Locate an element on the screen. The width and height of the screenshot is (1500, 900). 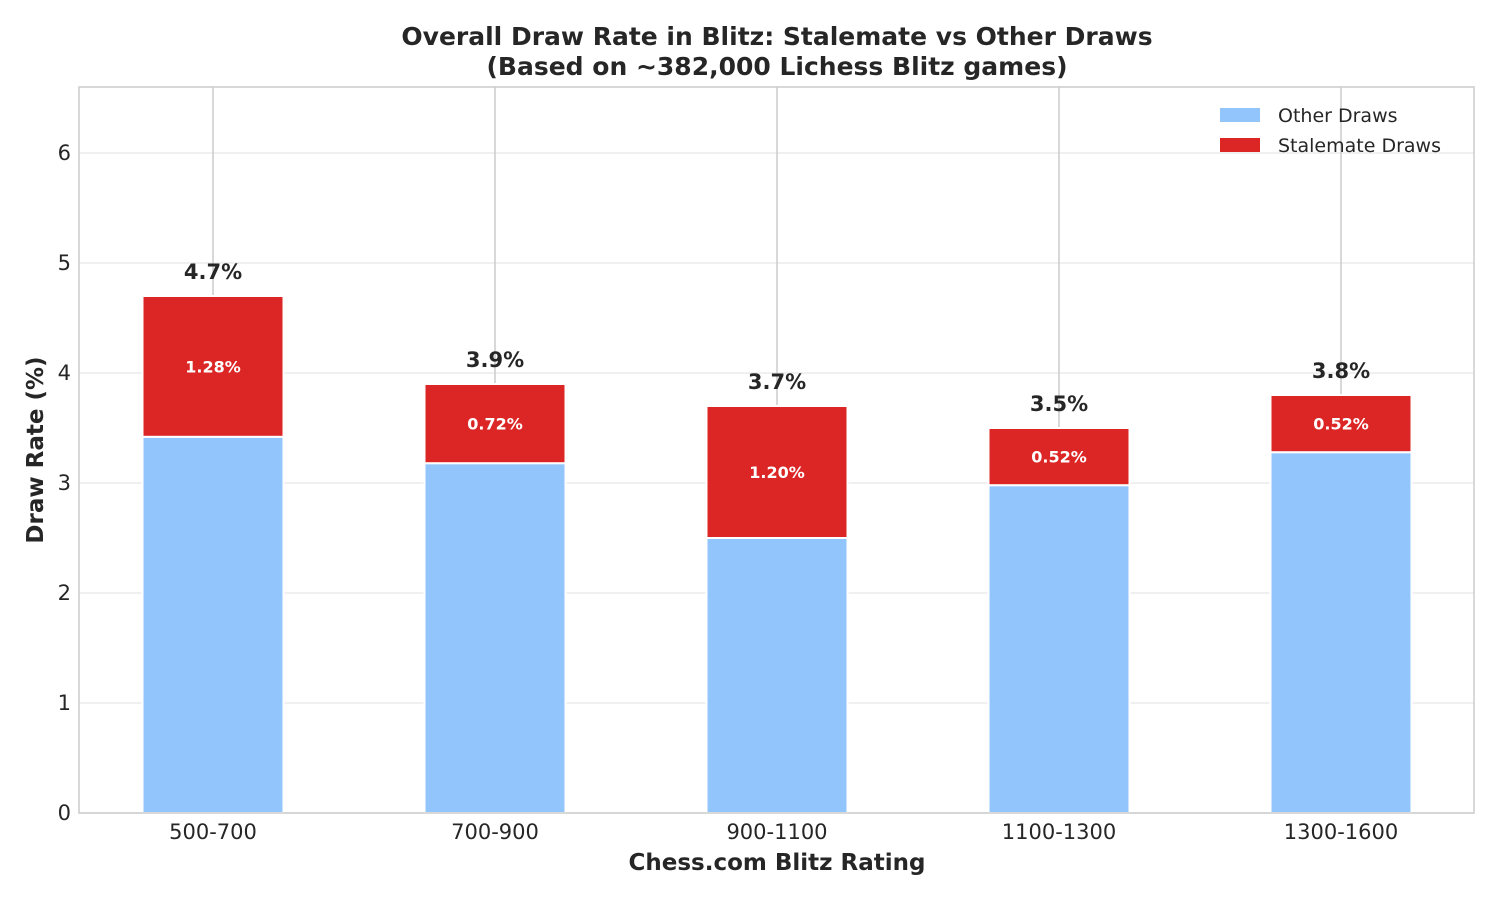
total-value-label: 3.7% is located at coordinates (777, 382).